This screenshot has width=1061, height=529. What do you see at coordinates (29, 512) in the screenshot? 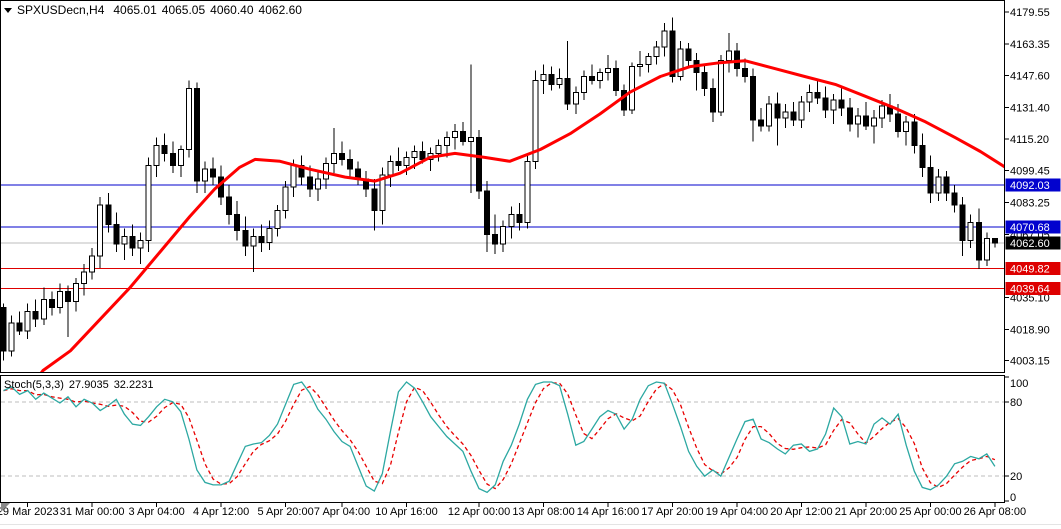
I see `x-axis-label: 29 Mar 2023` at bounding box center [29, 512].